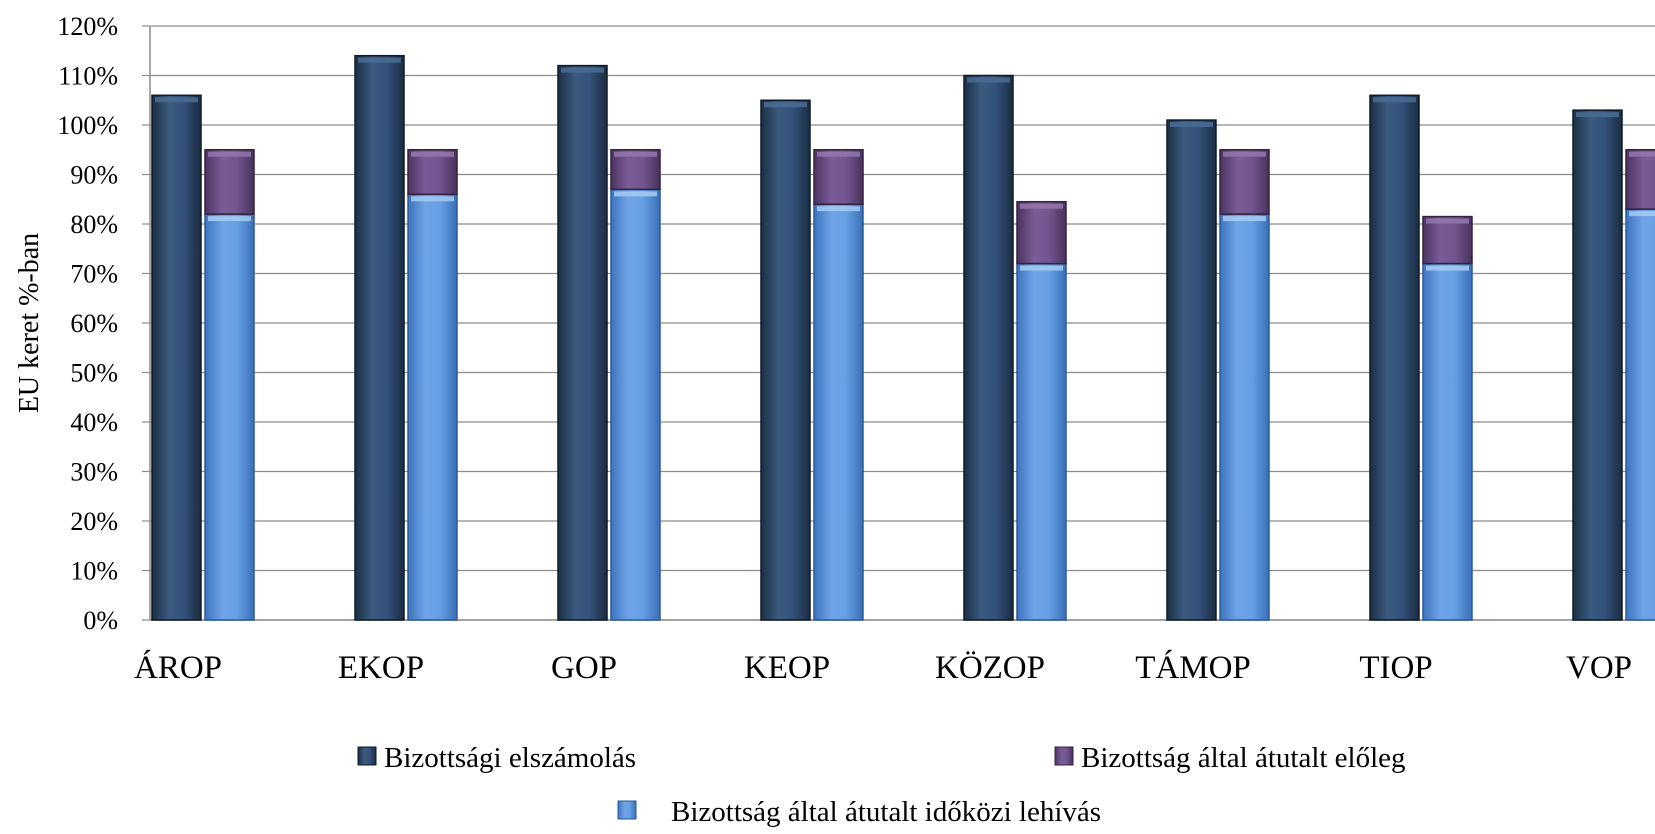  What do you see at coordinates (94, 571) in the screenshot?
I see `y-tick-label: 10%` at bounding box center [94, 571].